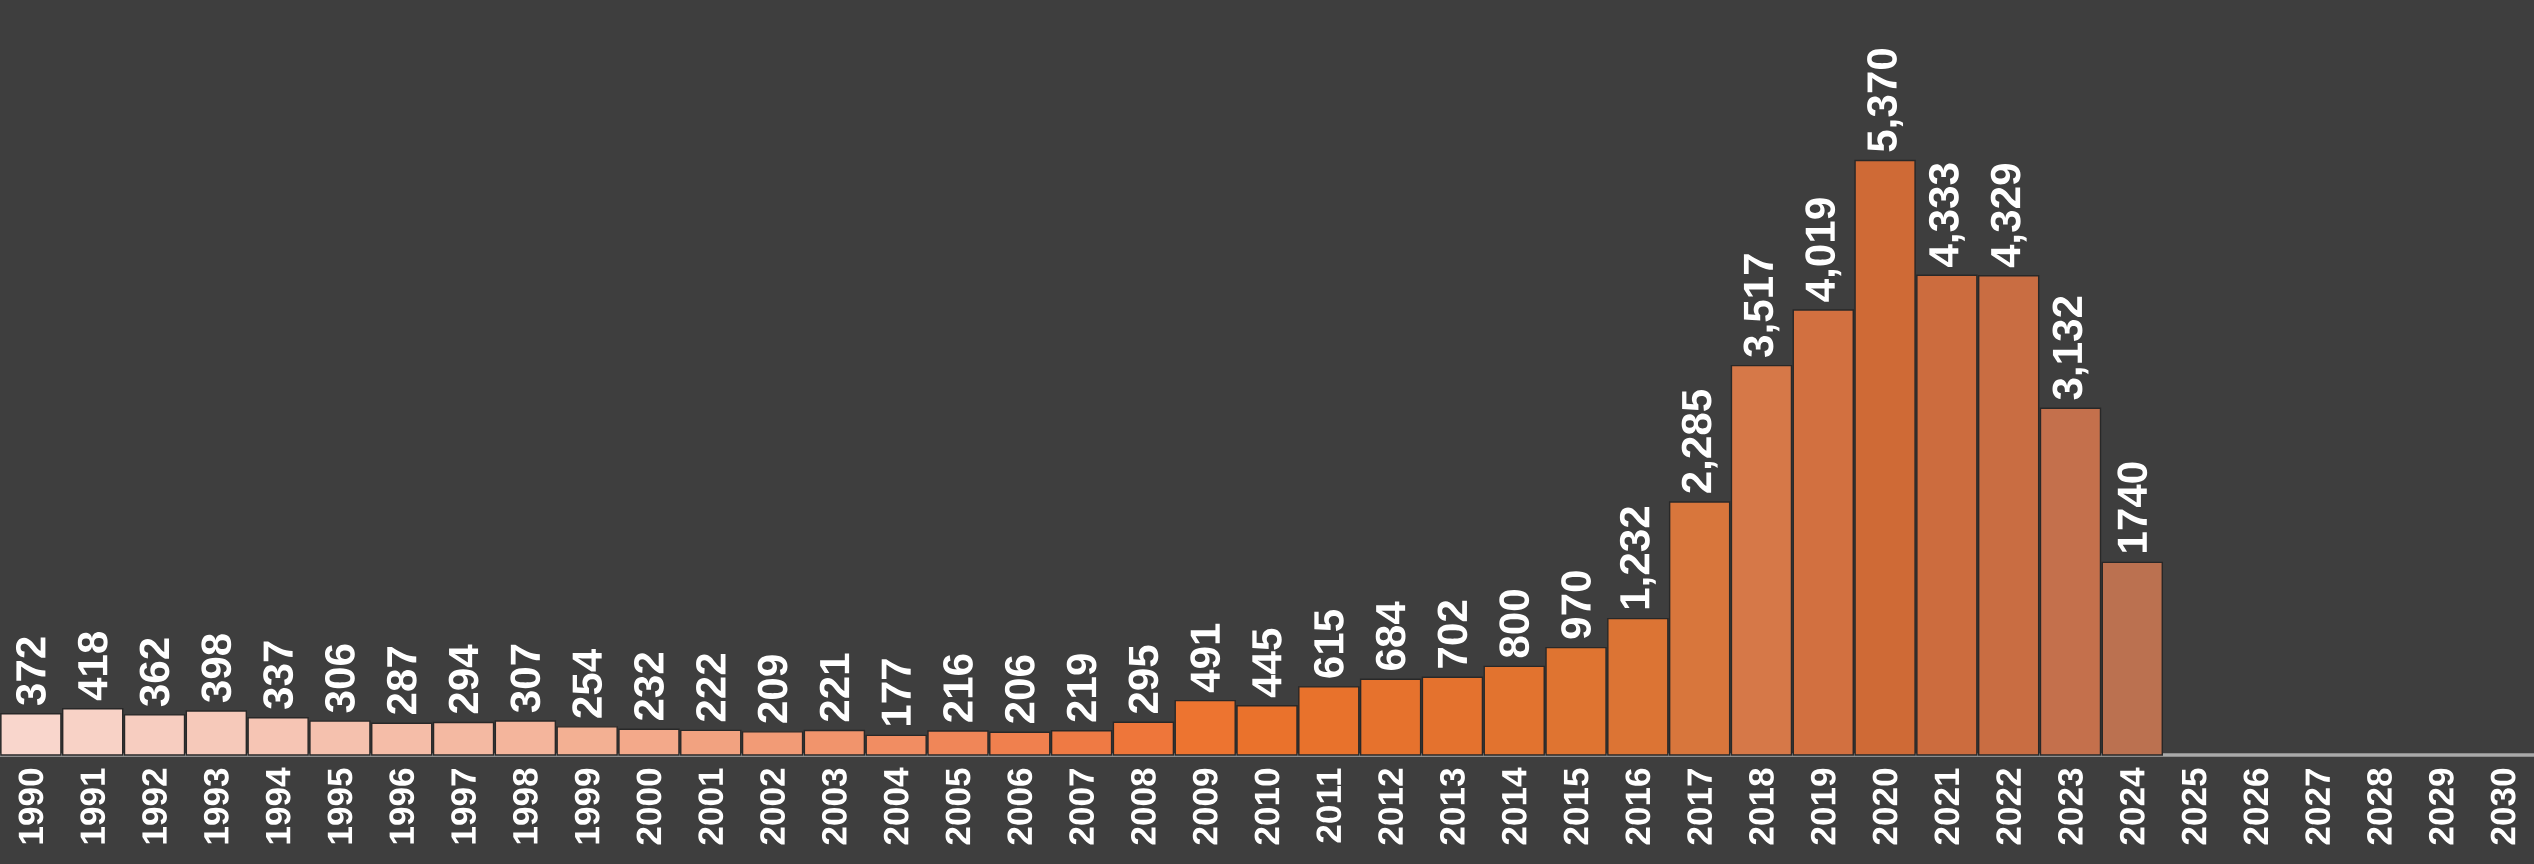  Describe the element at coordinates (1514, 806) in the screenshot. I see `x-tick-label: 2014` at that location.